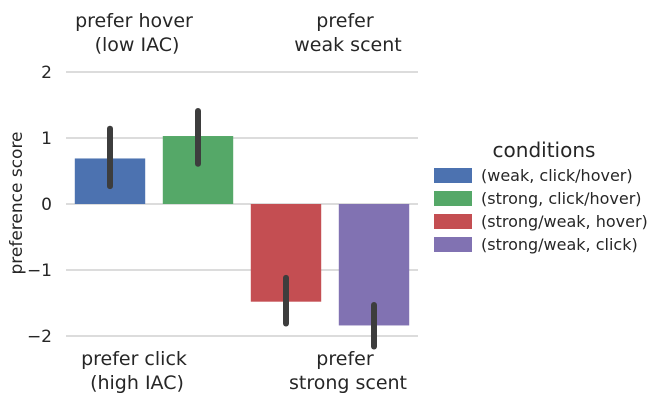  I want to click on y-tick-label: 2, so click(46, 73).